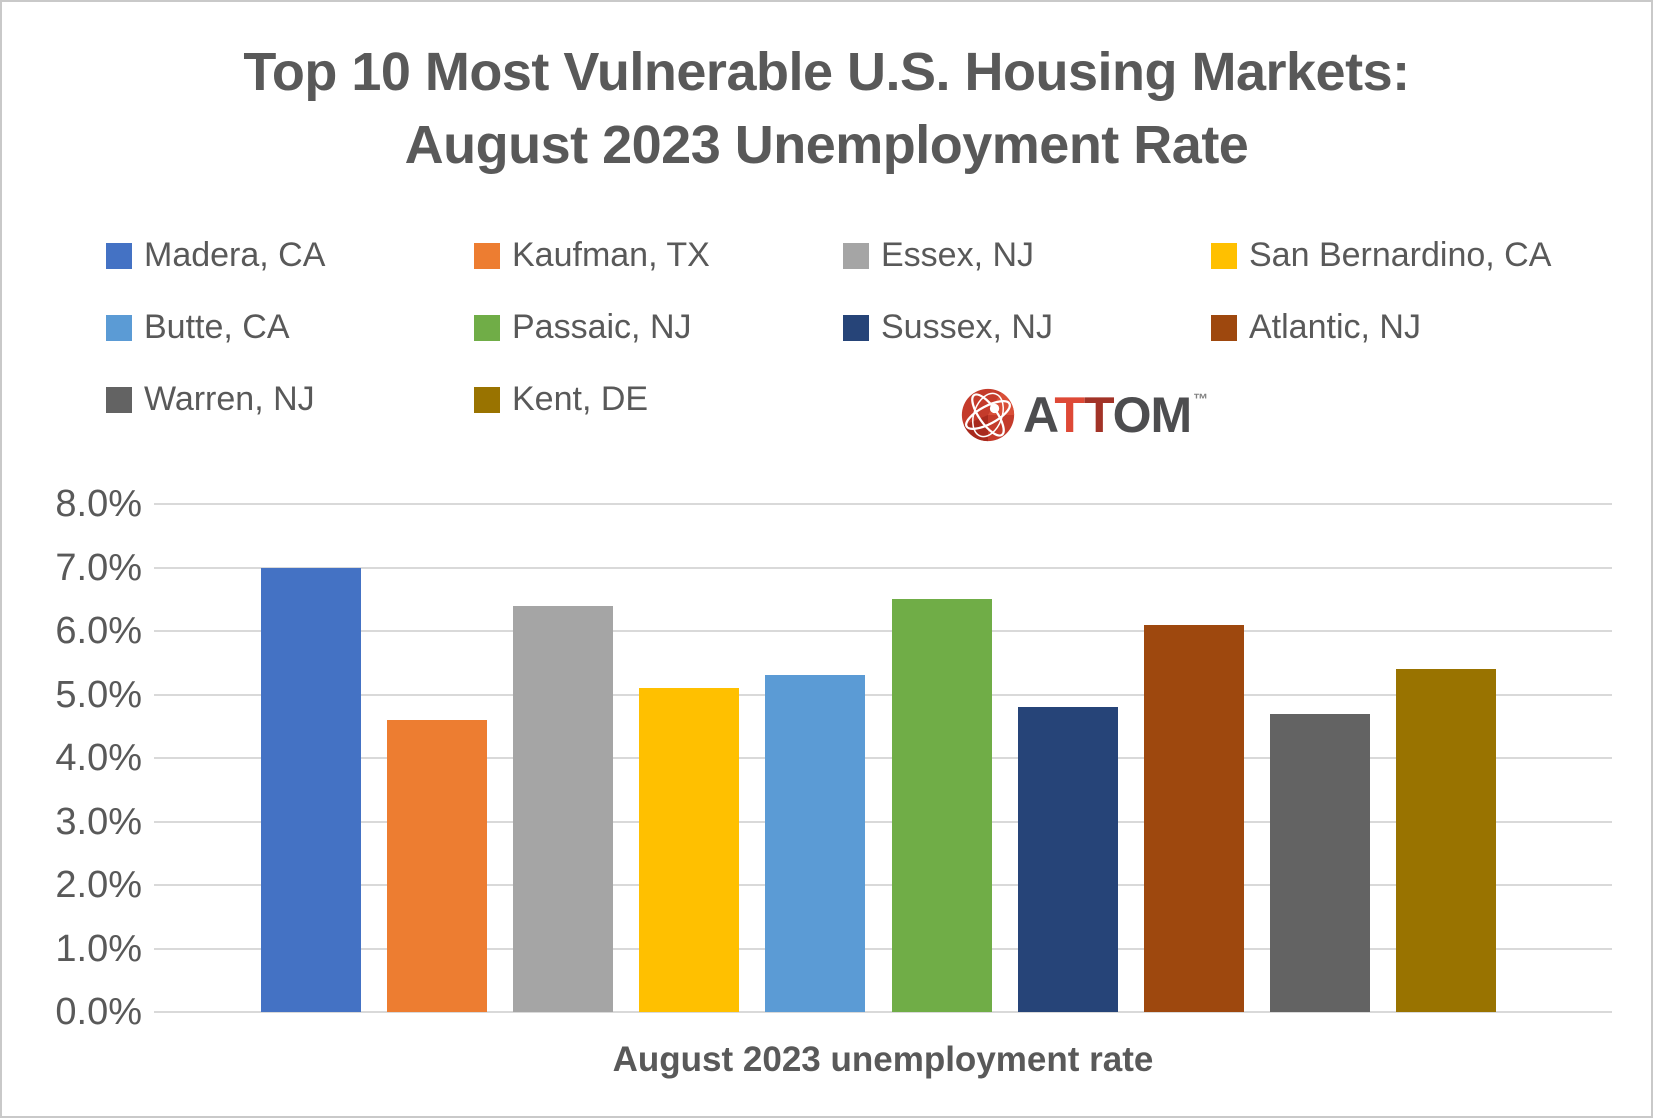  What do you see at coordinates (815, 843) in the screenshot?
I see `bar-butte-ca` at bounding box center [815, 843].